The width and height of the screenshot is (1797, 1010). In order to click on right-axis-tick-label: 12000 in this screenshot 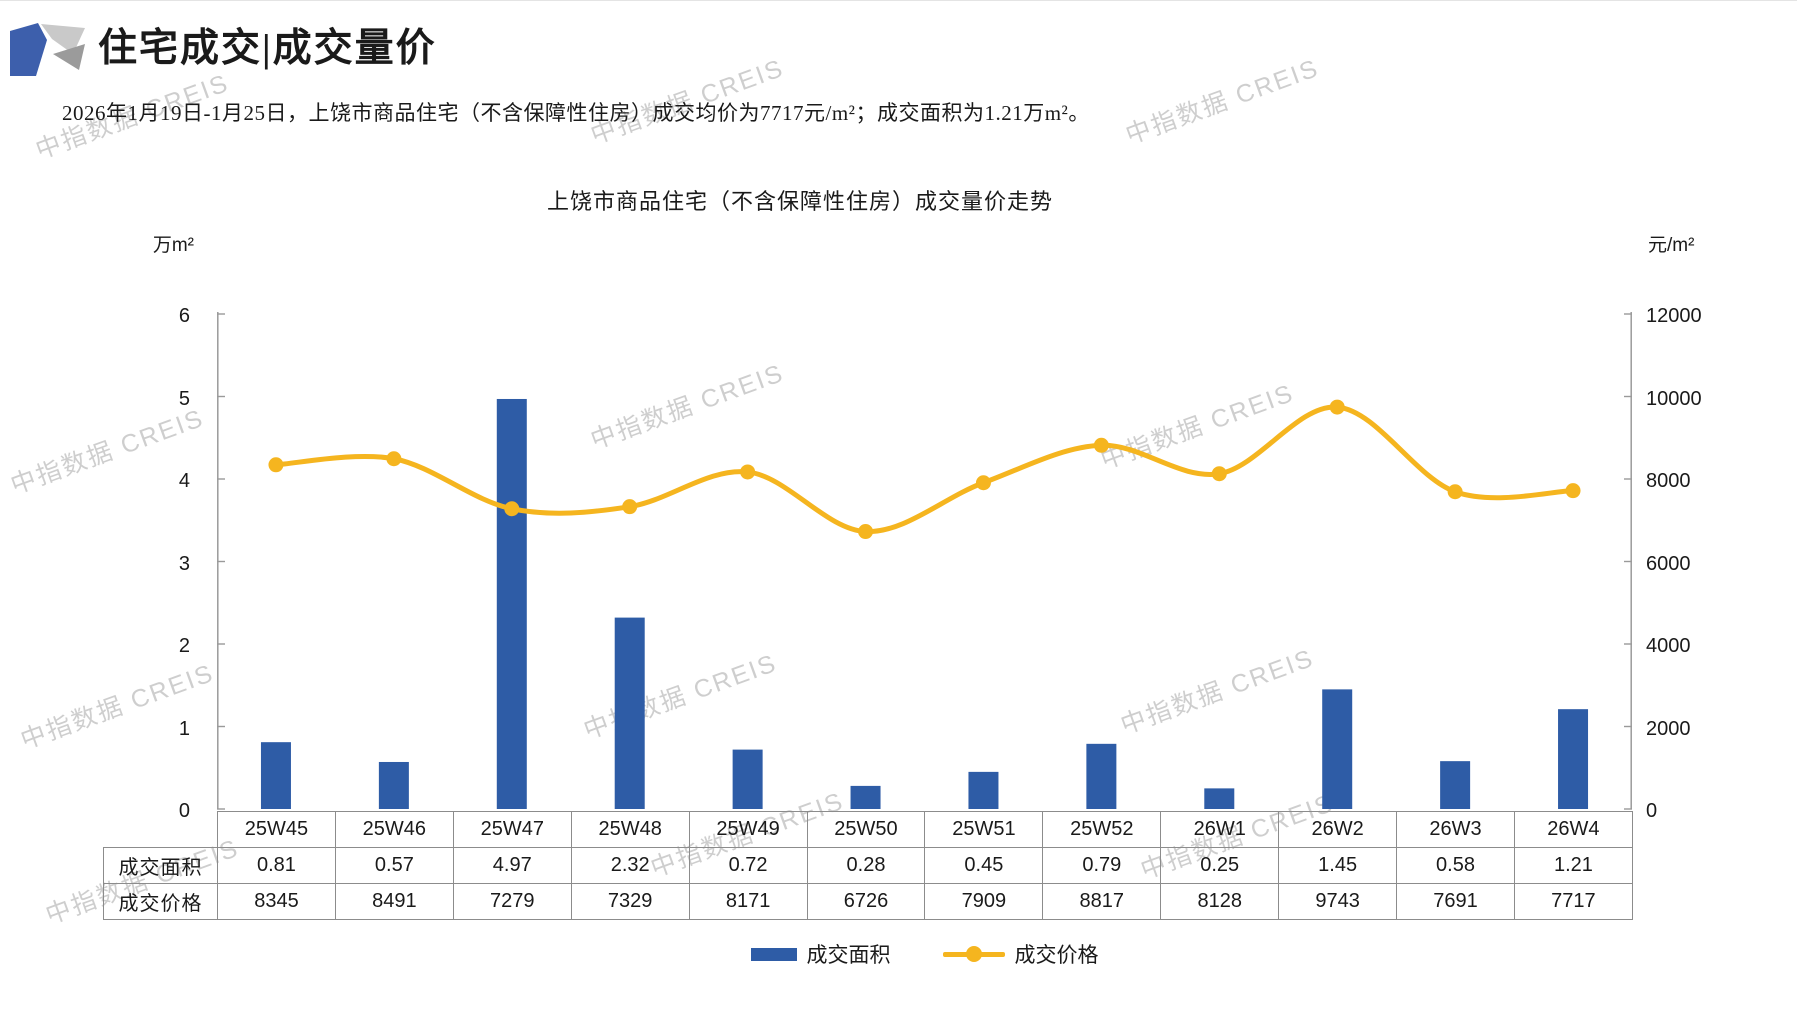, I will do `click(1674, 316)`.